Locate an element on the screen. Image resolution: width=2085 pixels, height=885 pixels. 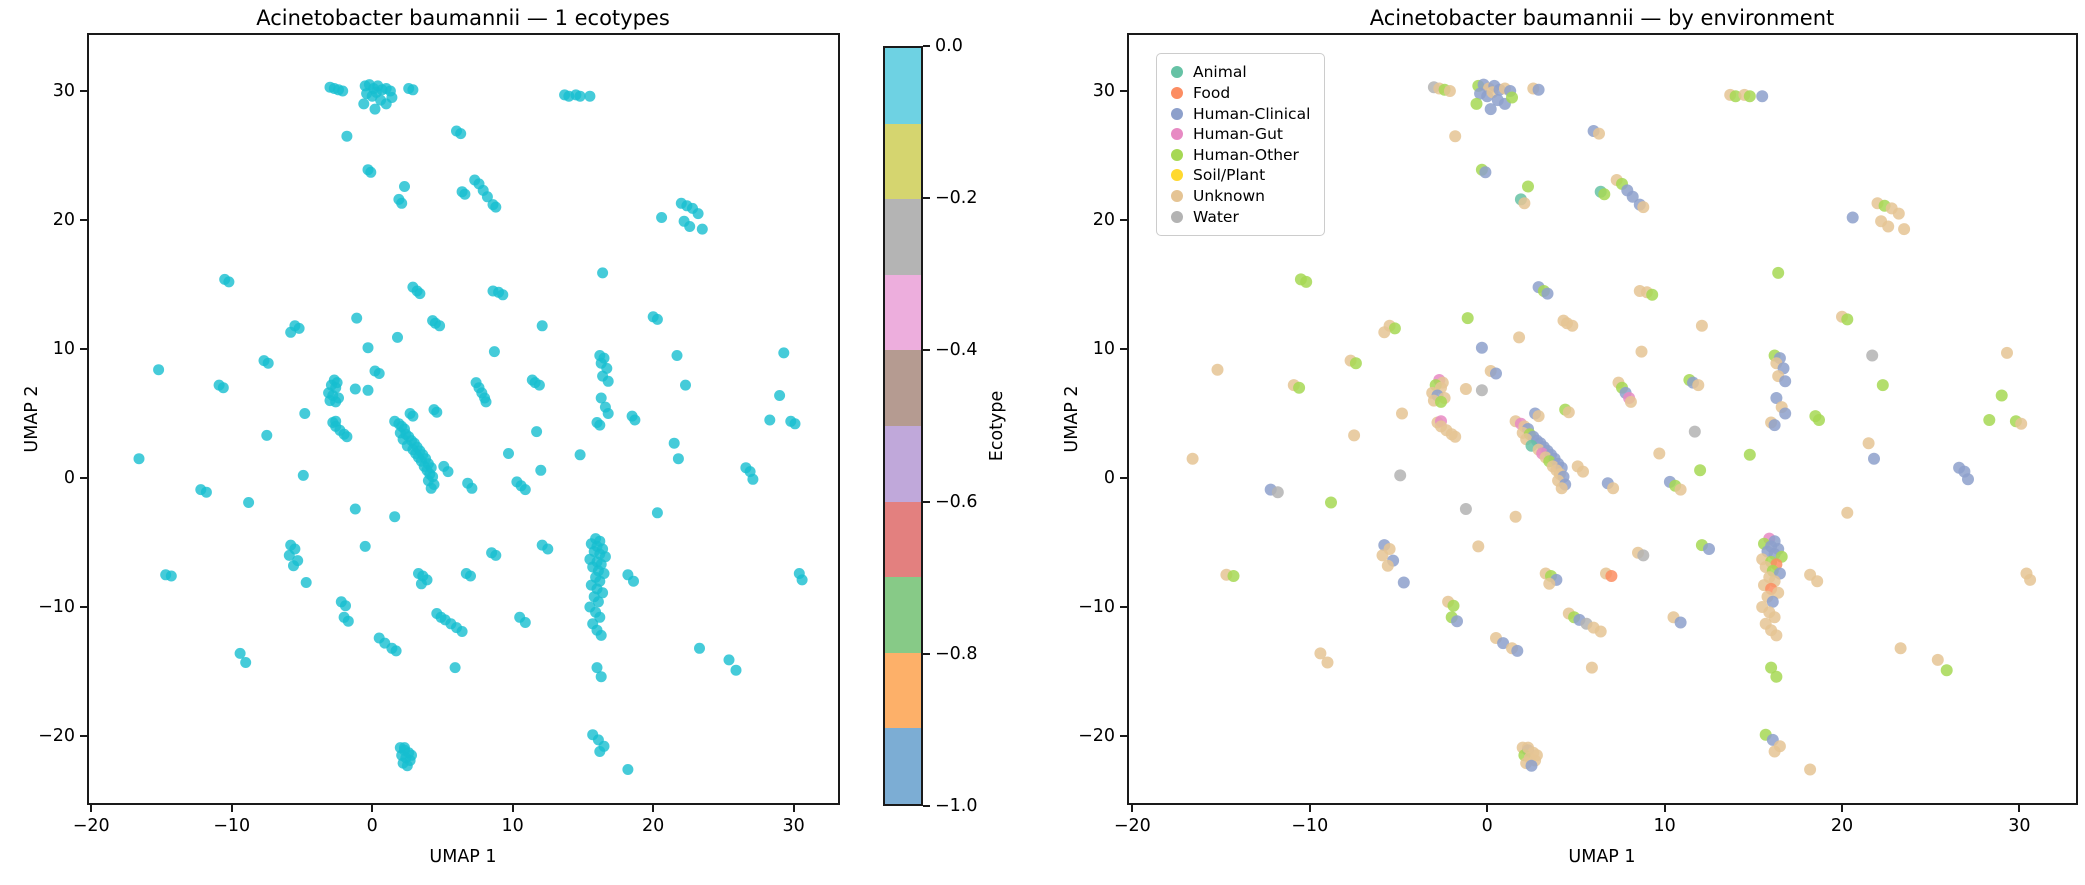
y-tick-label: 10 is located at coordinates (1103, 349).